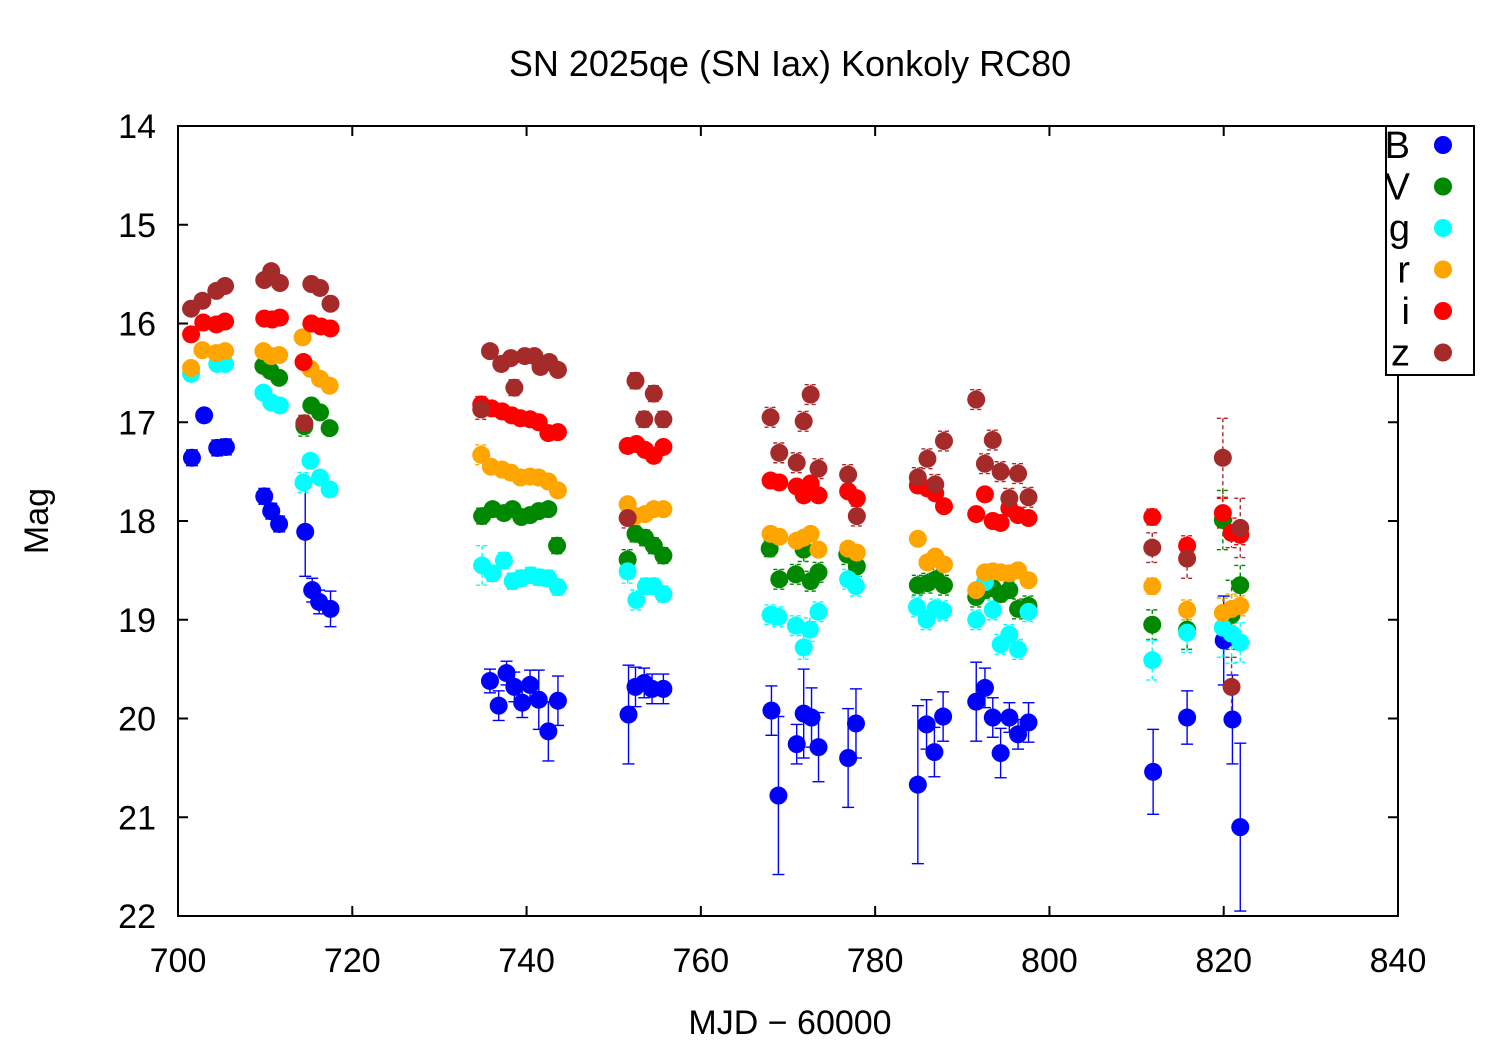 The height and width of the screenshot is (1050, 1500). I want to click on x-tick-label: 820, so click(1223, 961).